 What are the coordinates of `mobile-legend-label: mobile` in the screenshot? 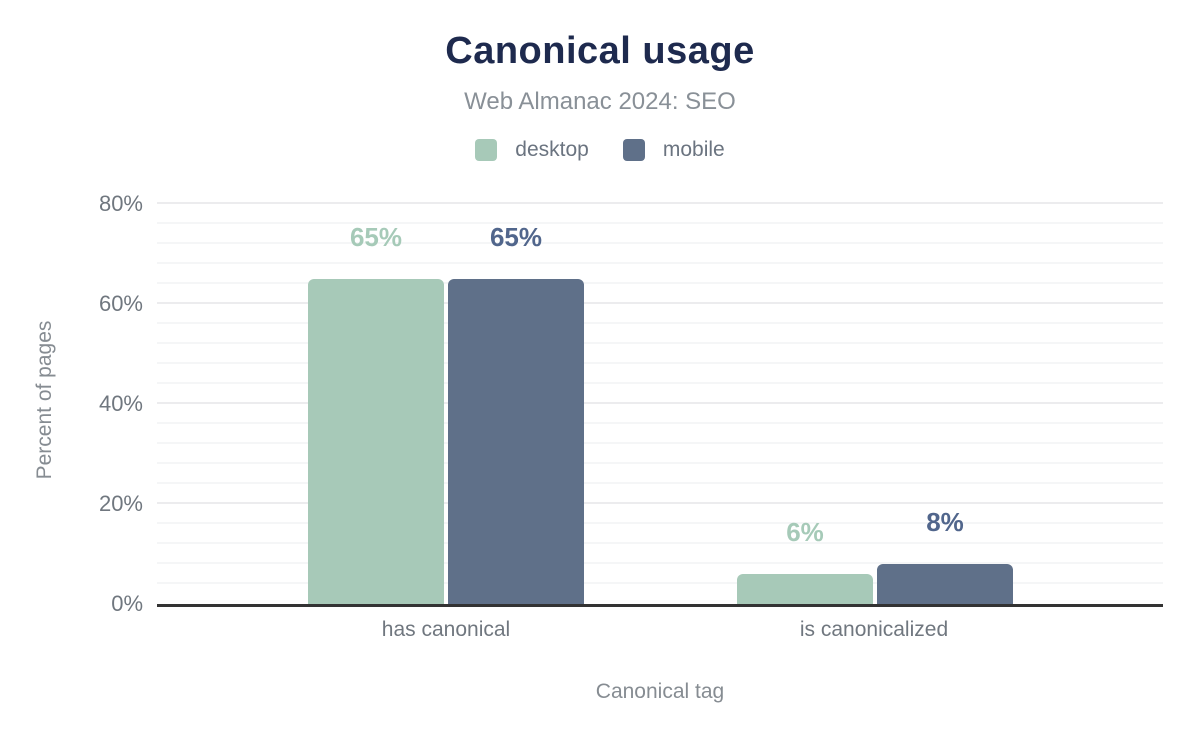 It's located at (693, 149).